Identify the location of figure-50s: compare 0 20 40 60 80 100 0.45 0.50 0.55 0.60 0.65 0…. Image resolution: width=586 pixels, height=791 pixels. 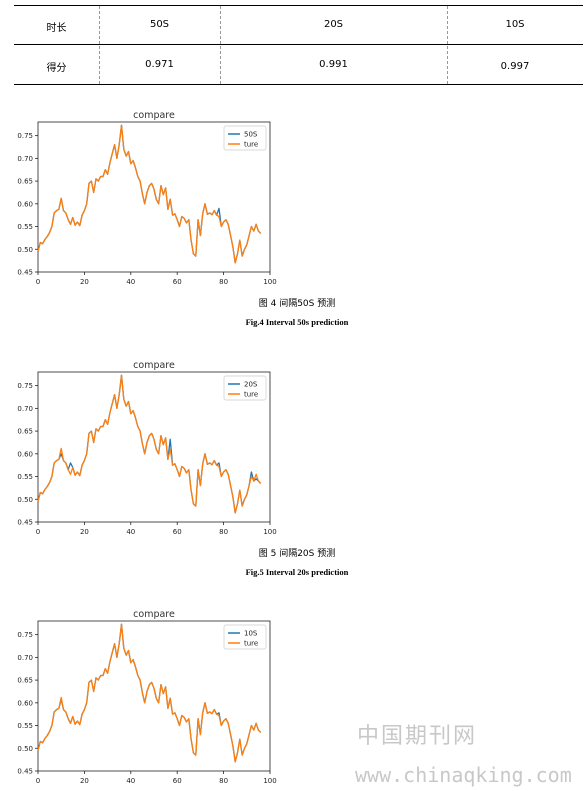
(150, 197).